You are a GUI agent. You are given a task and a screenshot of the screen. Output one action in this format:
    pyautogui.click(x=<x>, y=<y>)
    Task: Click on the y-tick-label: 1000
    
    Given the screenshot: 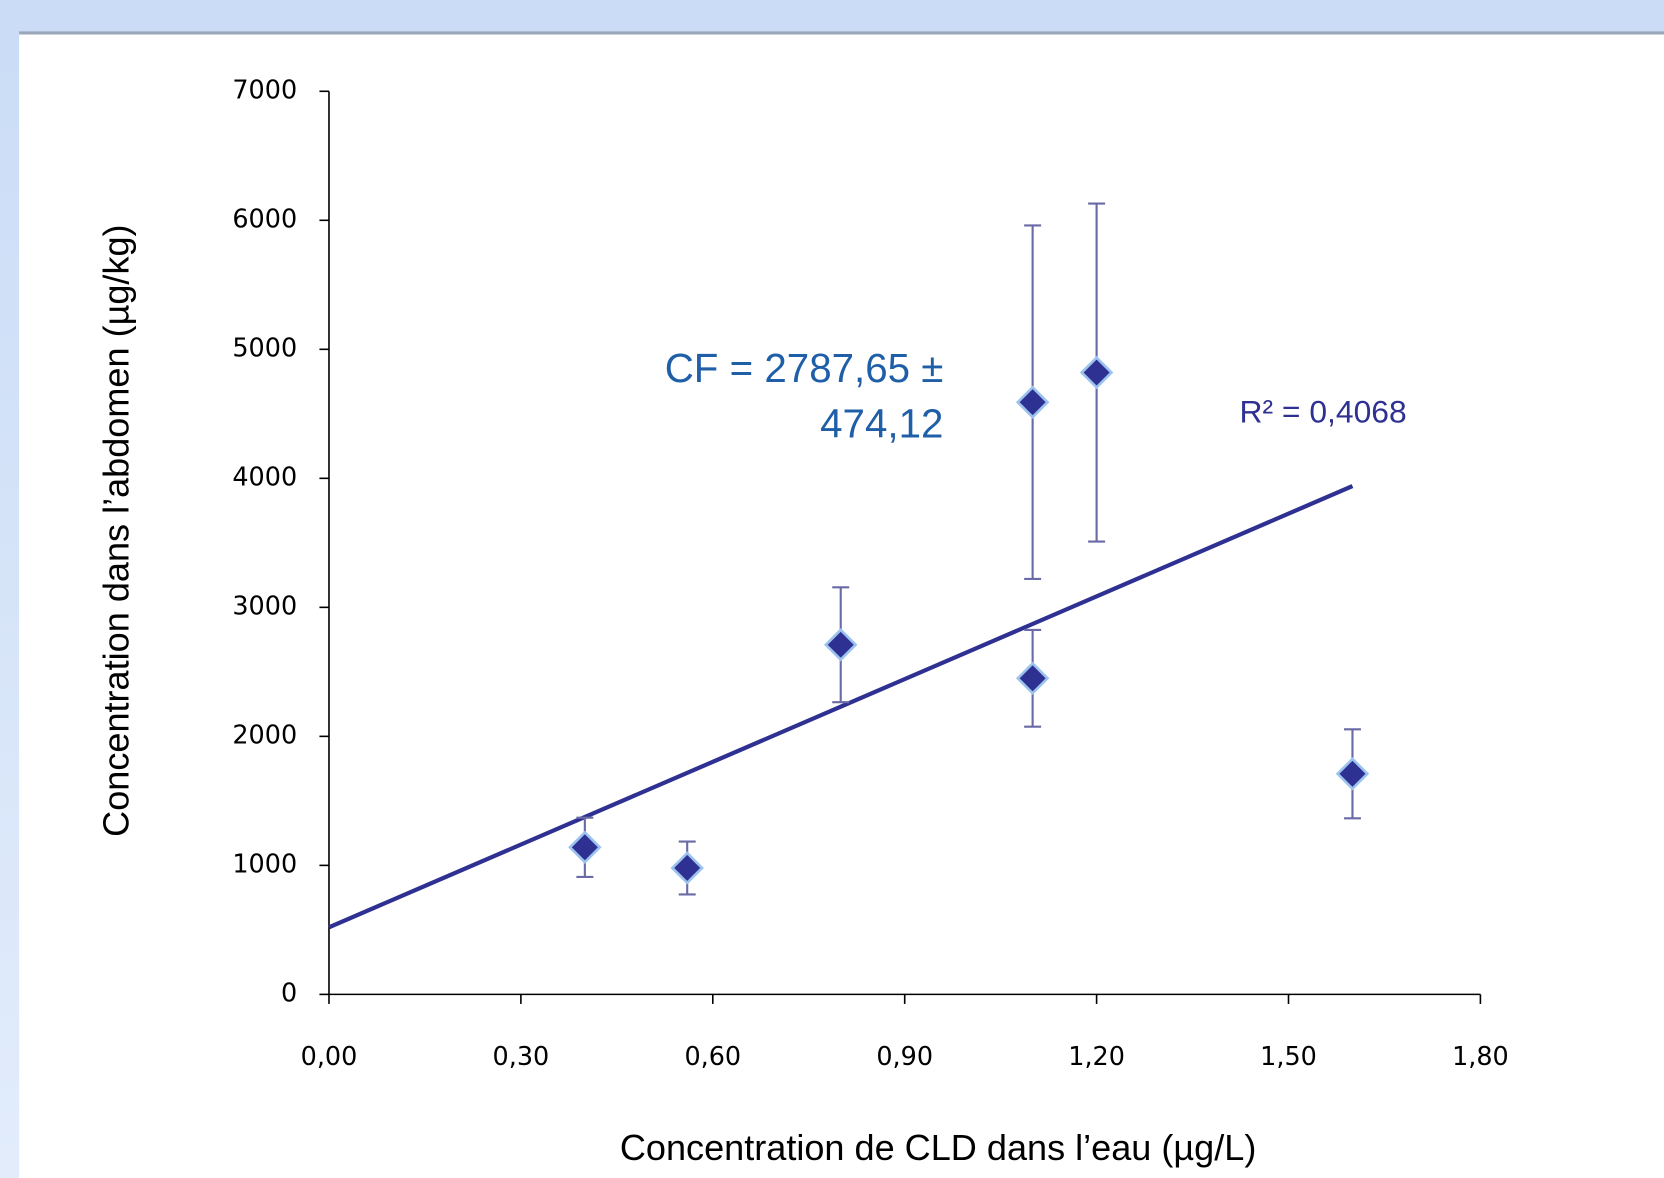 What is the action you would take?
    pyautogui.click(x=264, y=864)
    